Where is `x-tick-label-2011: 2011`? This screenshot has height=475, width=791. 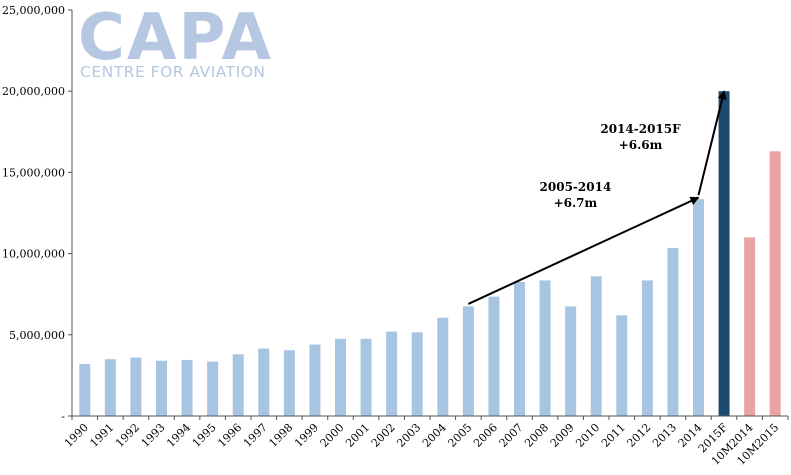 x-tick-label-2011: 2011 is located at coordinates (613, 435).